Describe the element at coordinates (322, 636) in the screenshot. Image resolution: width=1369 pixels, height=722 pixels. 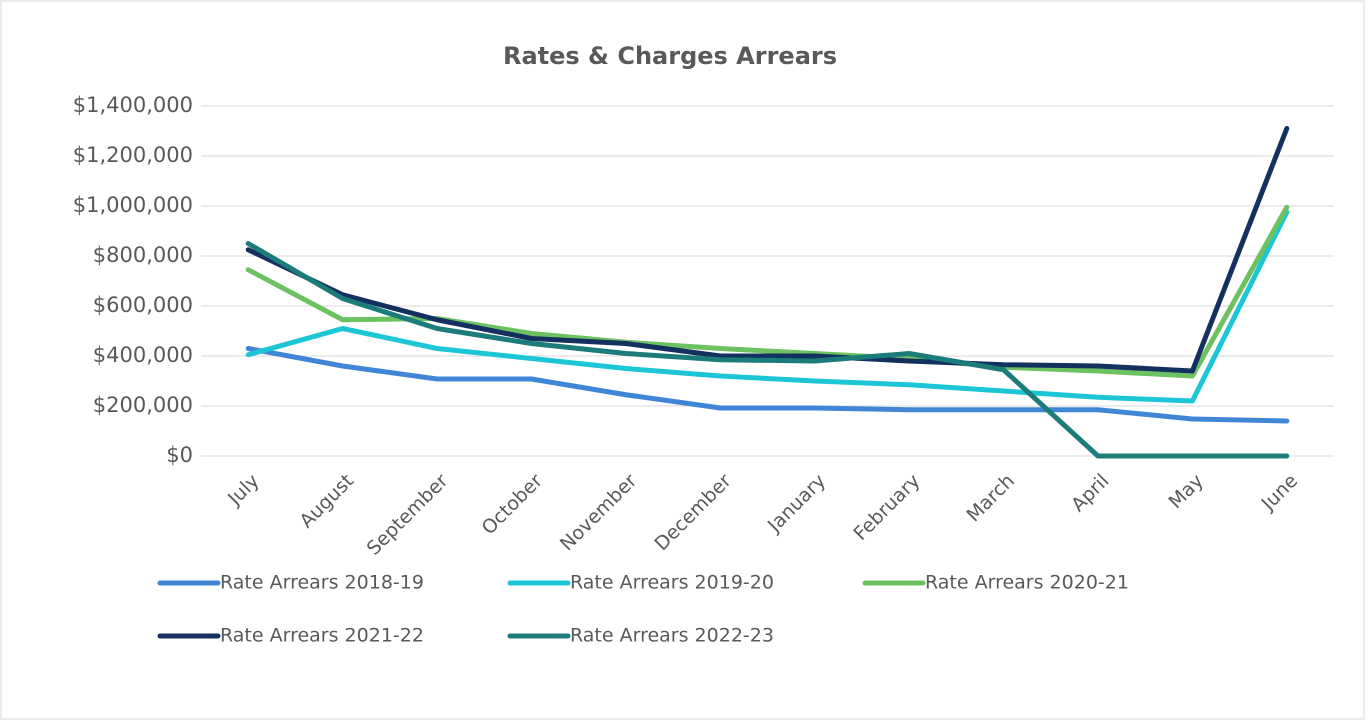
I see `legend-label: Rate Arrears 2021-22` at that location.